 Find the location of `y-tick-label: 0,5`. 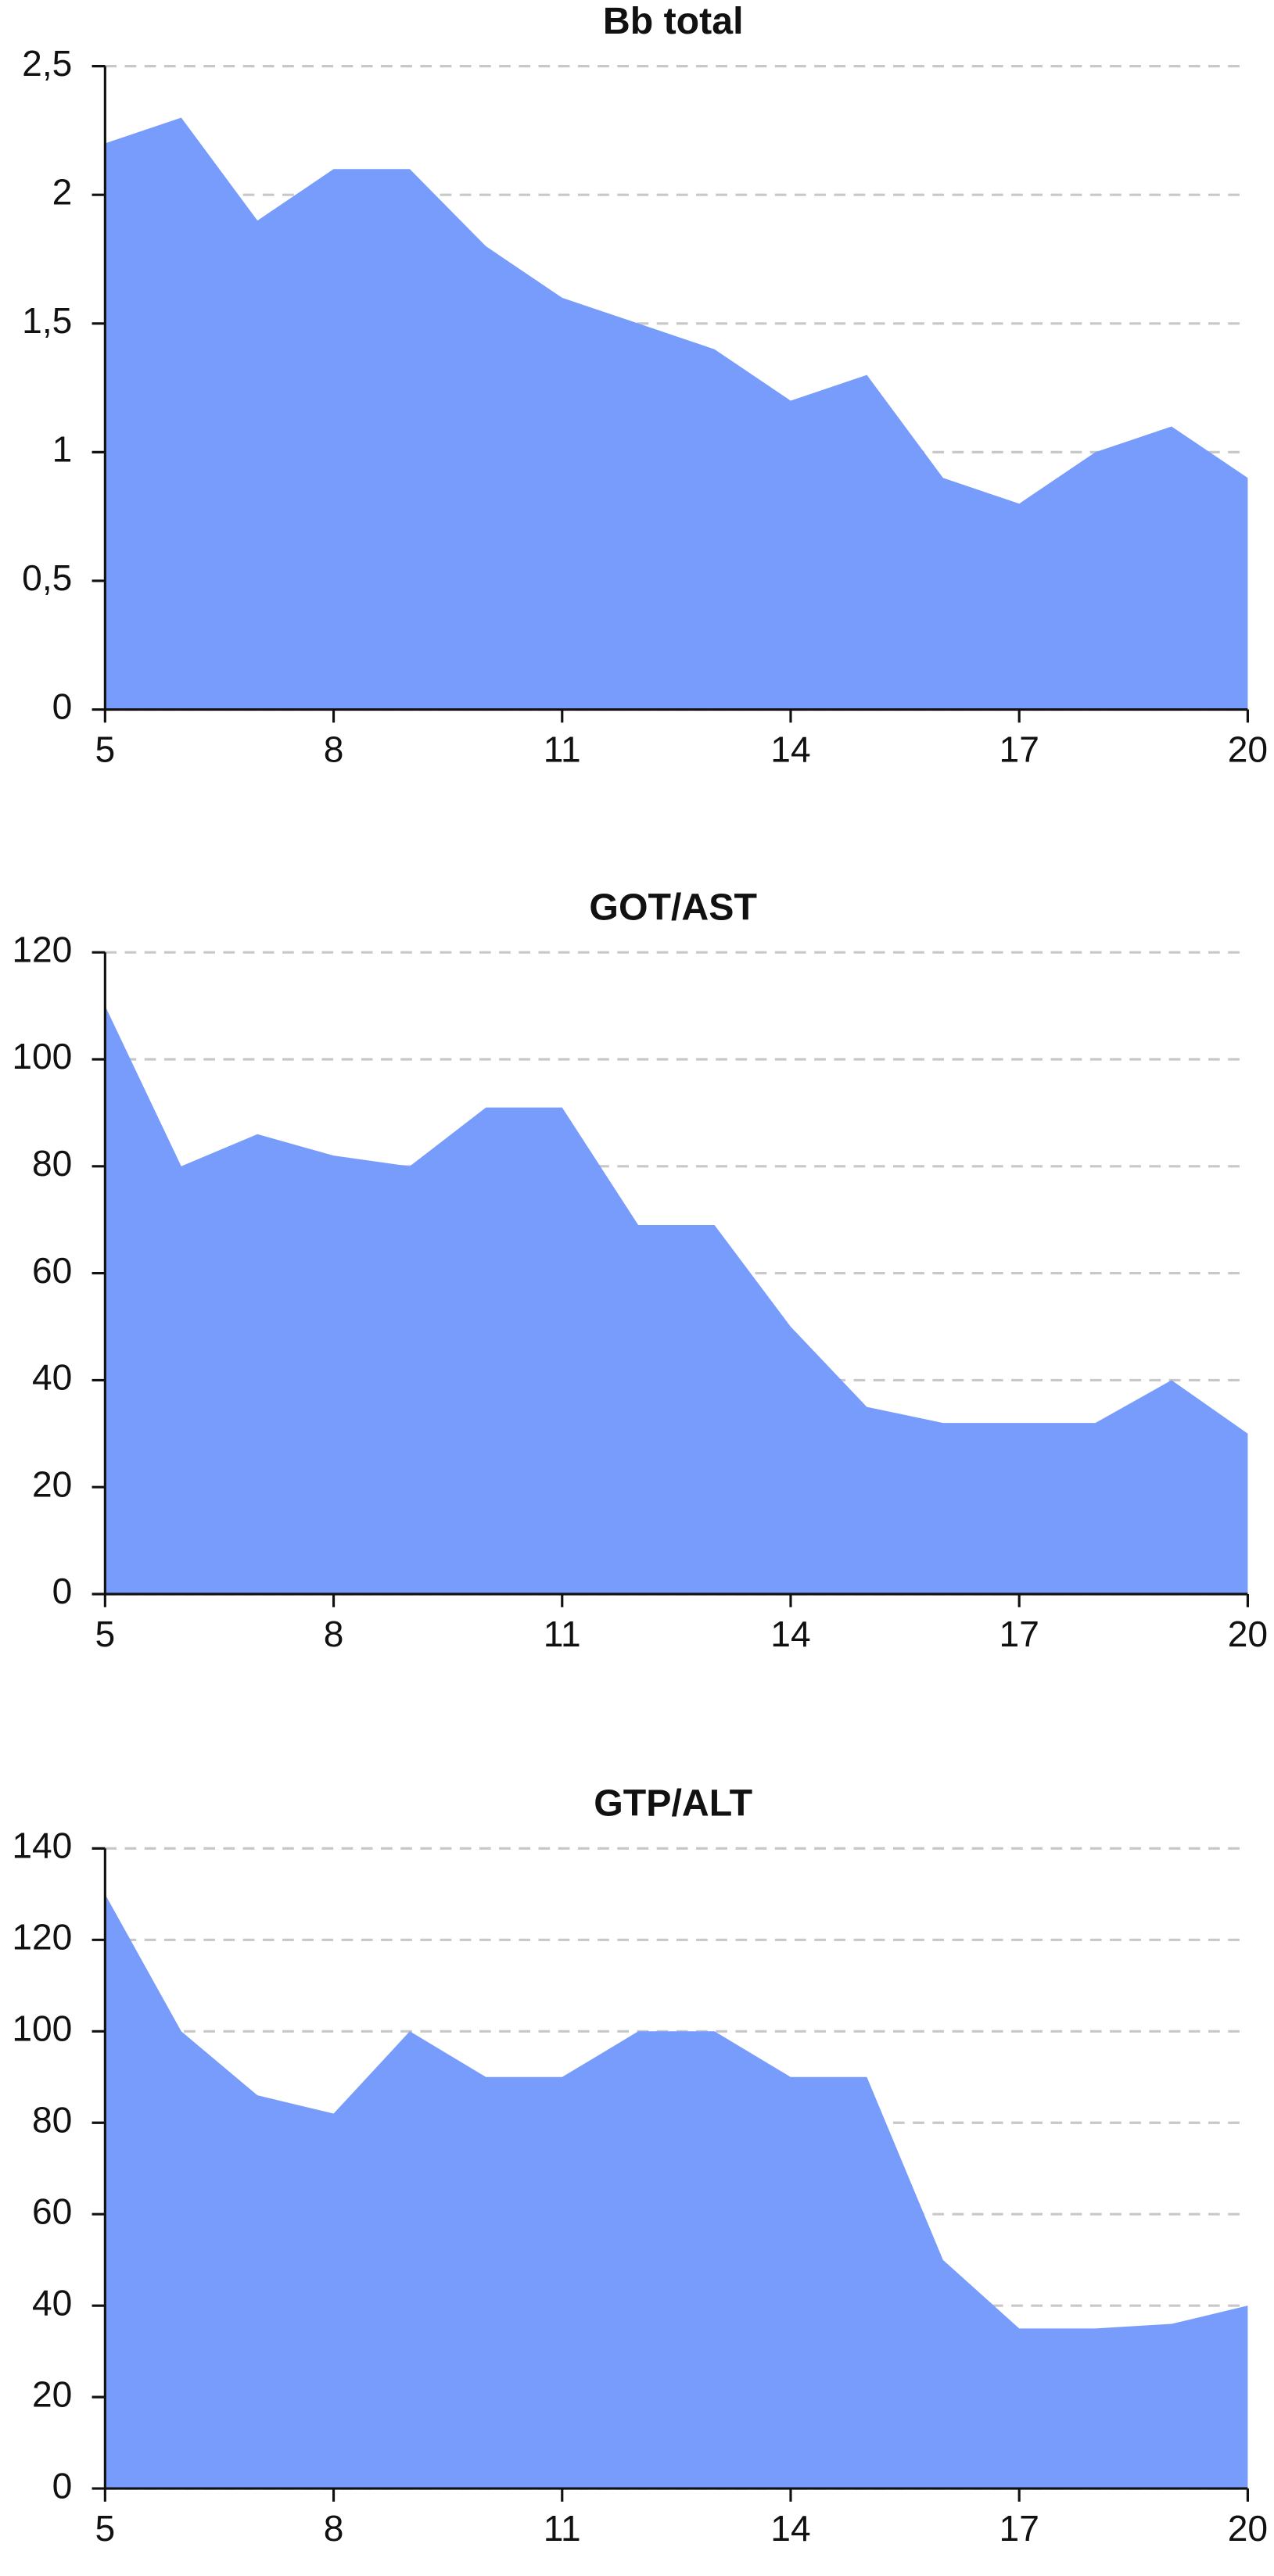

y-tick-label: 0,5 is located at coordinates (47, 577).